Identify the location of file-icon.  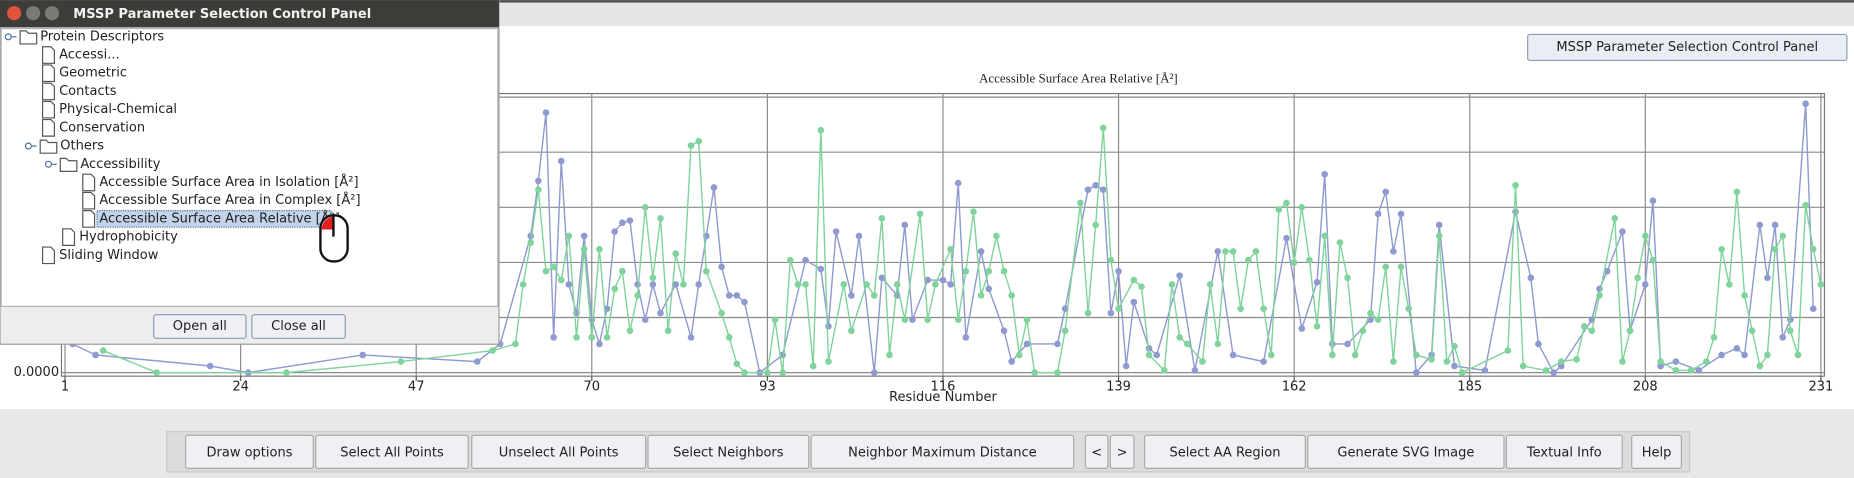
(48, 127).